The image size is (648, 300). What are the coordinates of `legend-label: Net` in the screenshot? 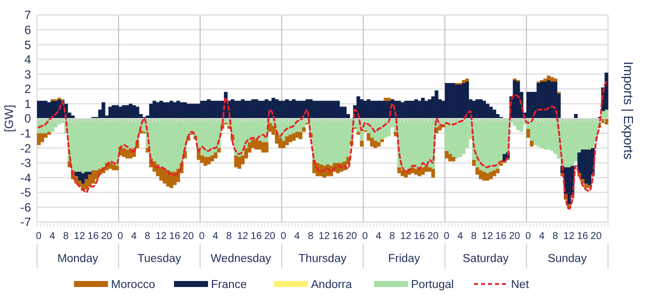 It's located at (520, 285).